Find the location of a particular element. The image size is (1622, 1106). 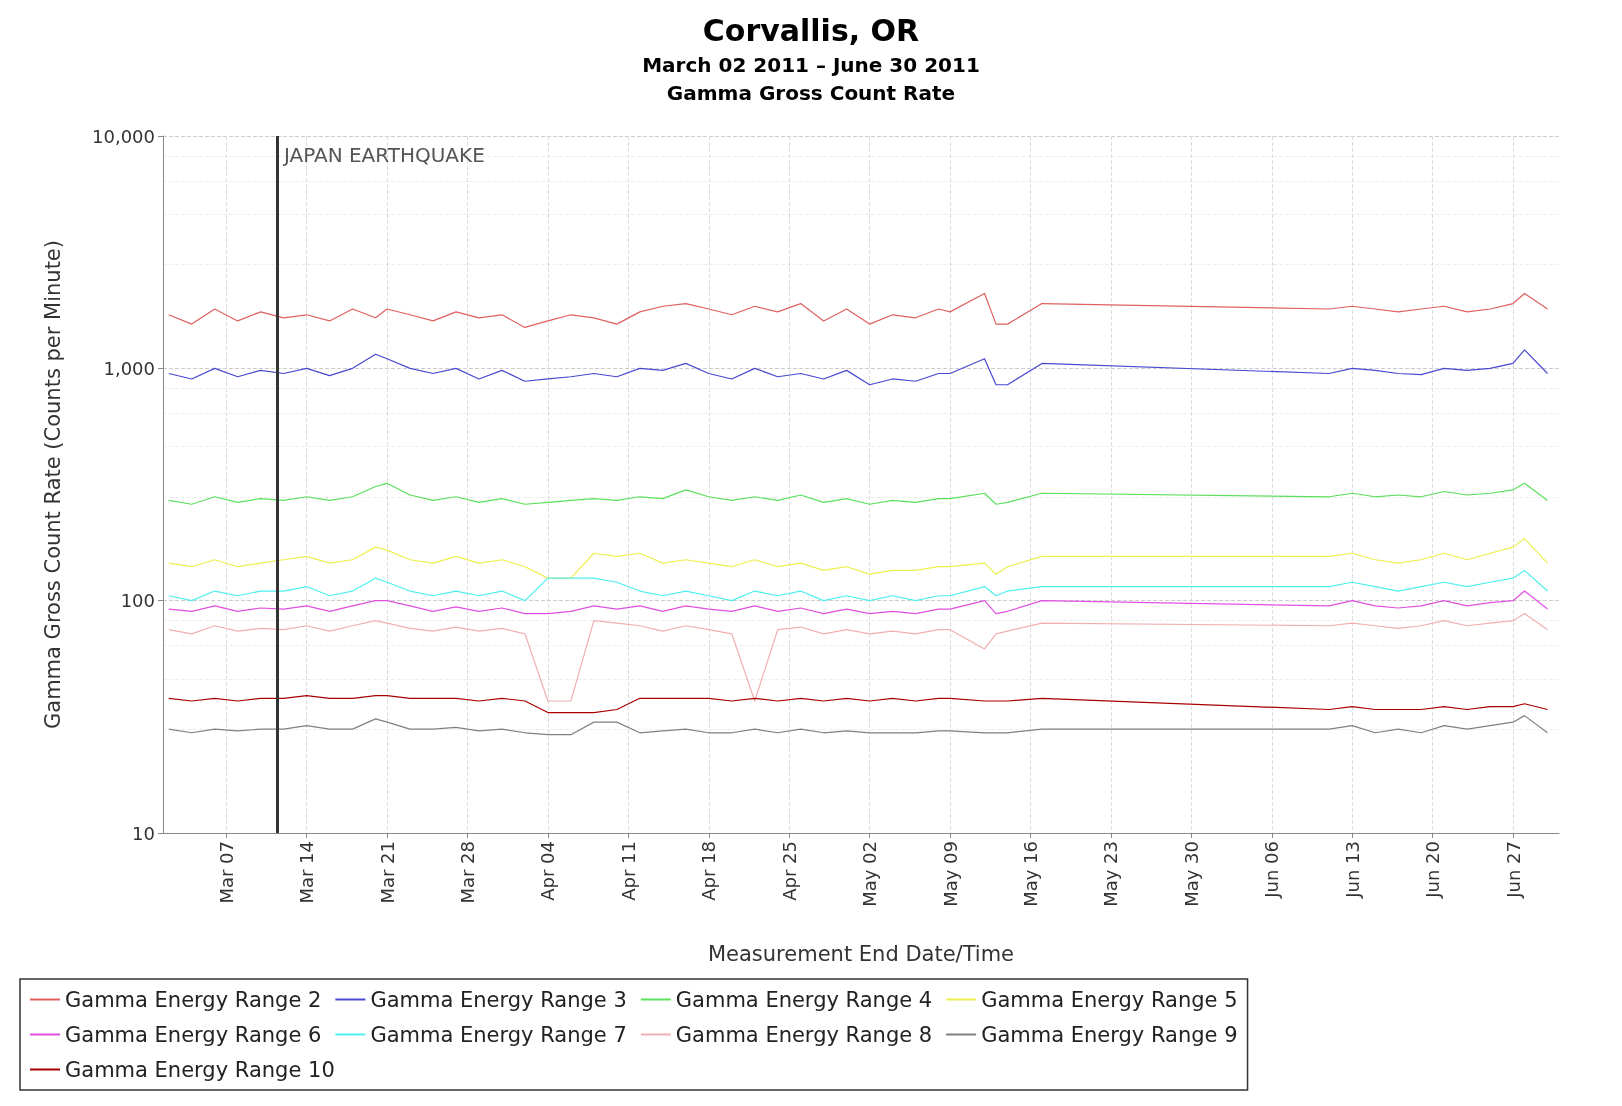

x-tick-label: Apr 04 is located at coordinates (548, 871).